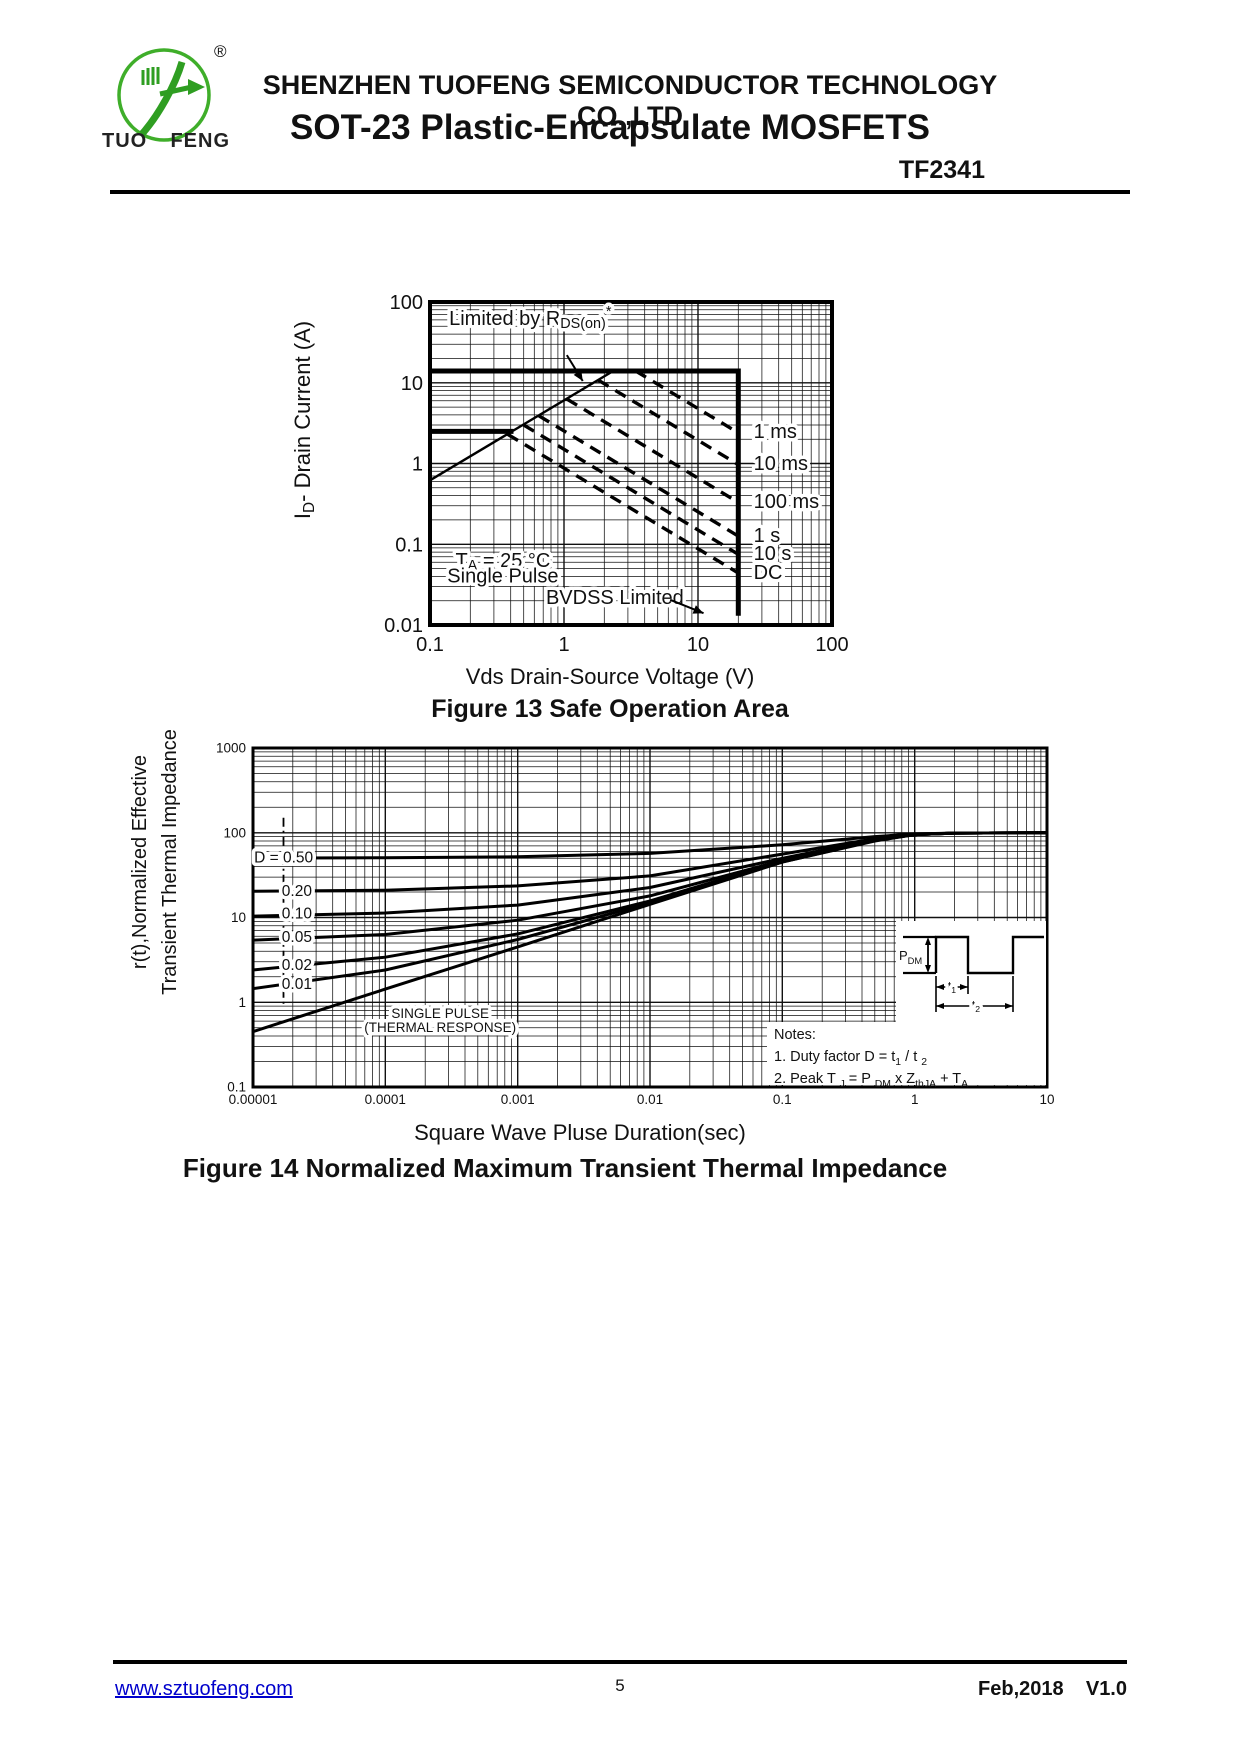 This screenshot has height=1754, width=1240. I want to click on fig14-inset-waveform: PDM t1 t2, so click(971, 975).